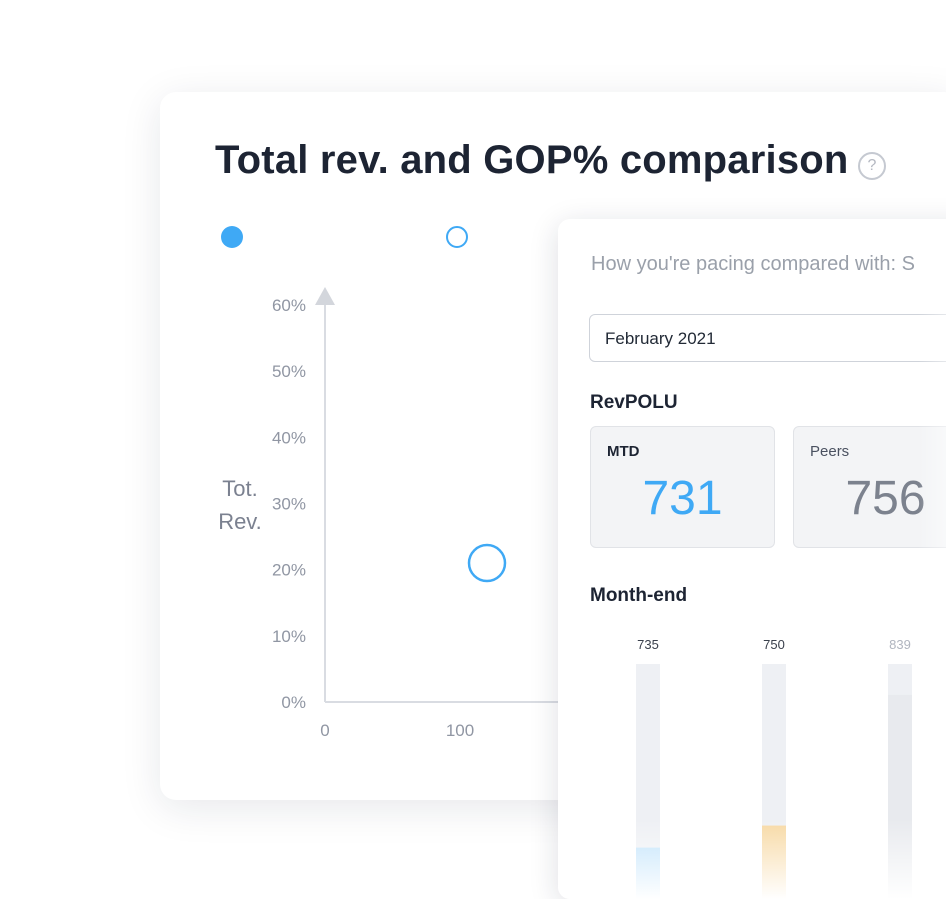  Describe the element at coordinates (753, 264) in the screenshot. I see `pacing-prompt: How you're pacing compared with: S` at that location.